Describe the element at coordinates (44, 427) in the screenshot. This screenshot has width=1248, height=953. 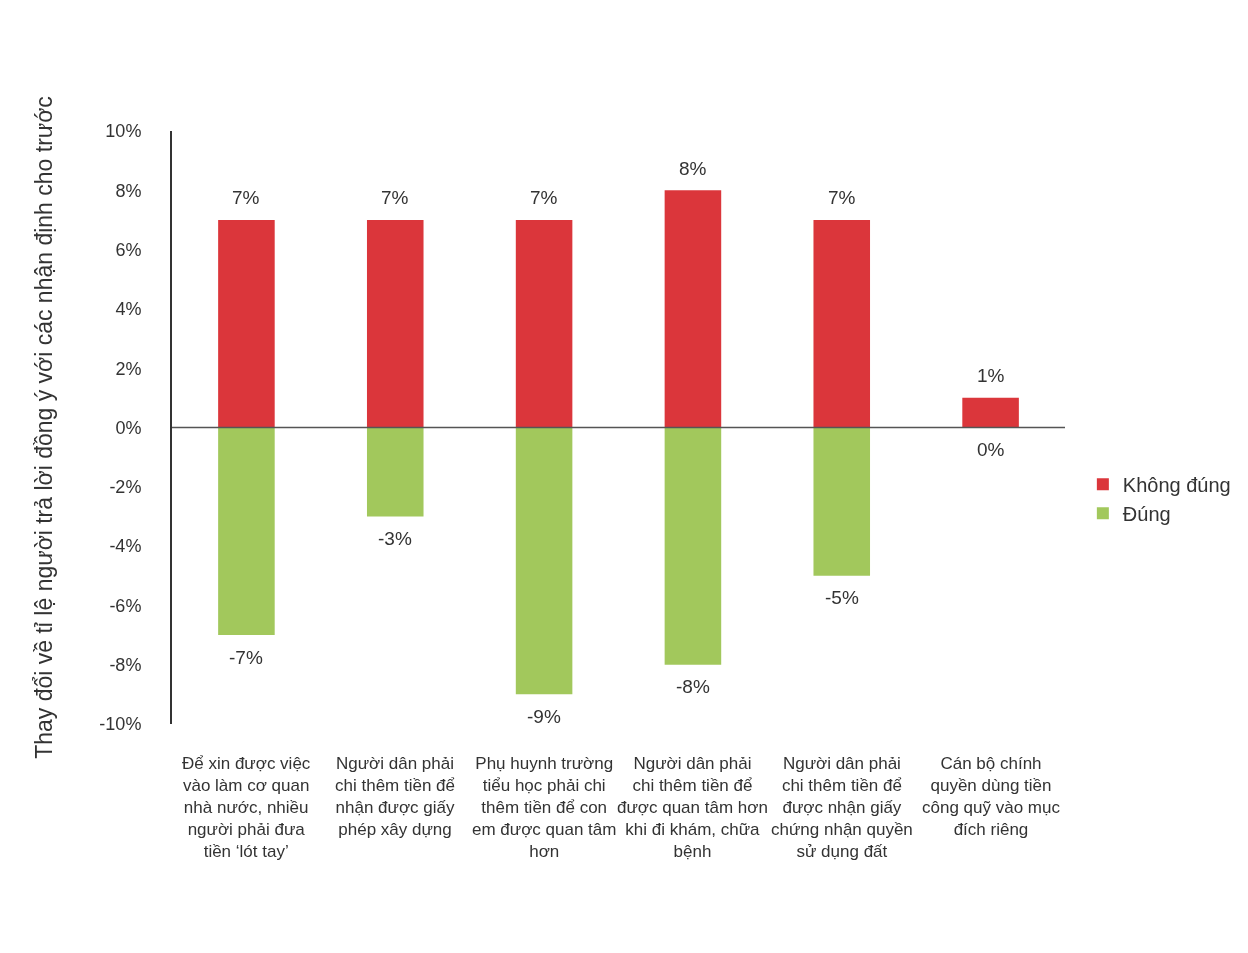
I see `y-axis-title: Thay đổi về tỉ lệ người trả lời đồng ý với các nhận định cho trước` at that location.